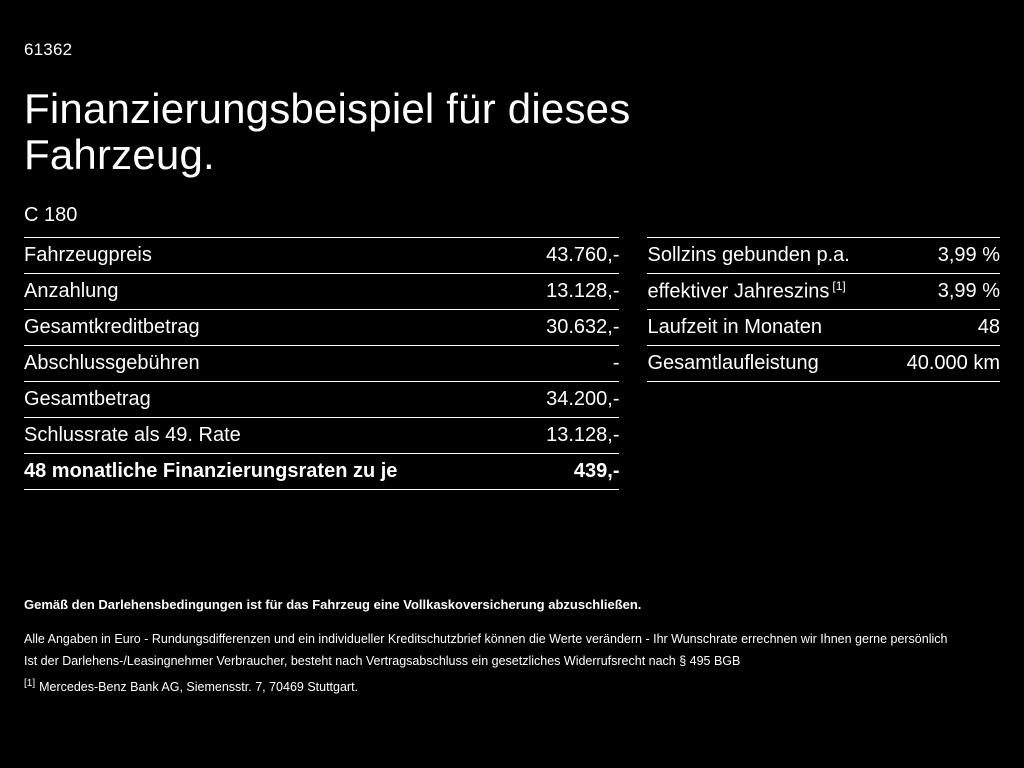  Describe the element at coordinates (583, 327) in the screenshot. I see `row-value: 30.632,-` at that location.